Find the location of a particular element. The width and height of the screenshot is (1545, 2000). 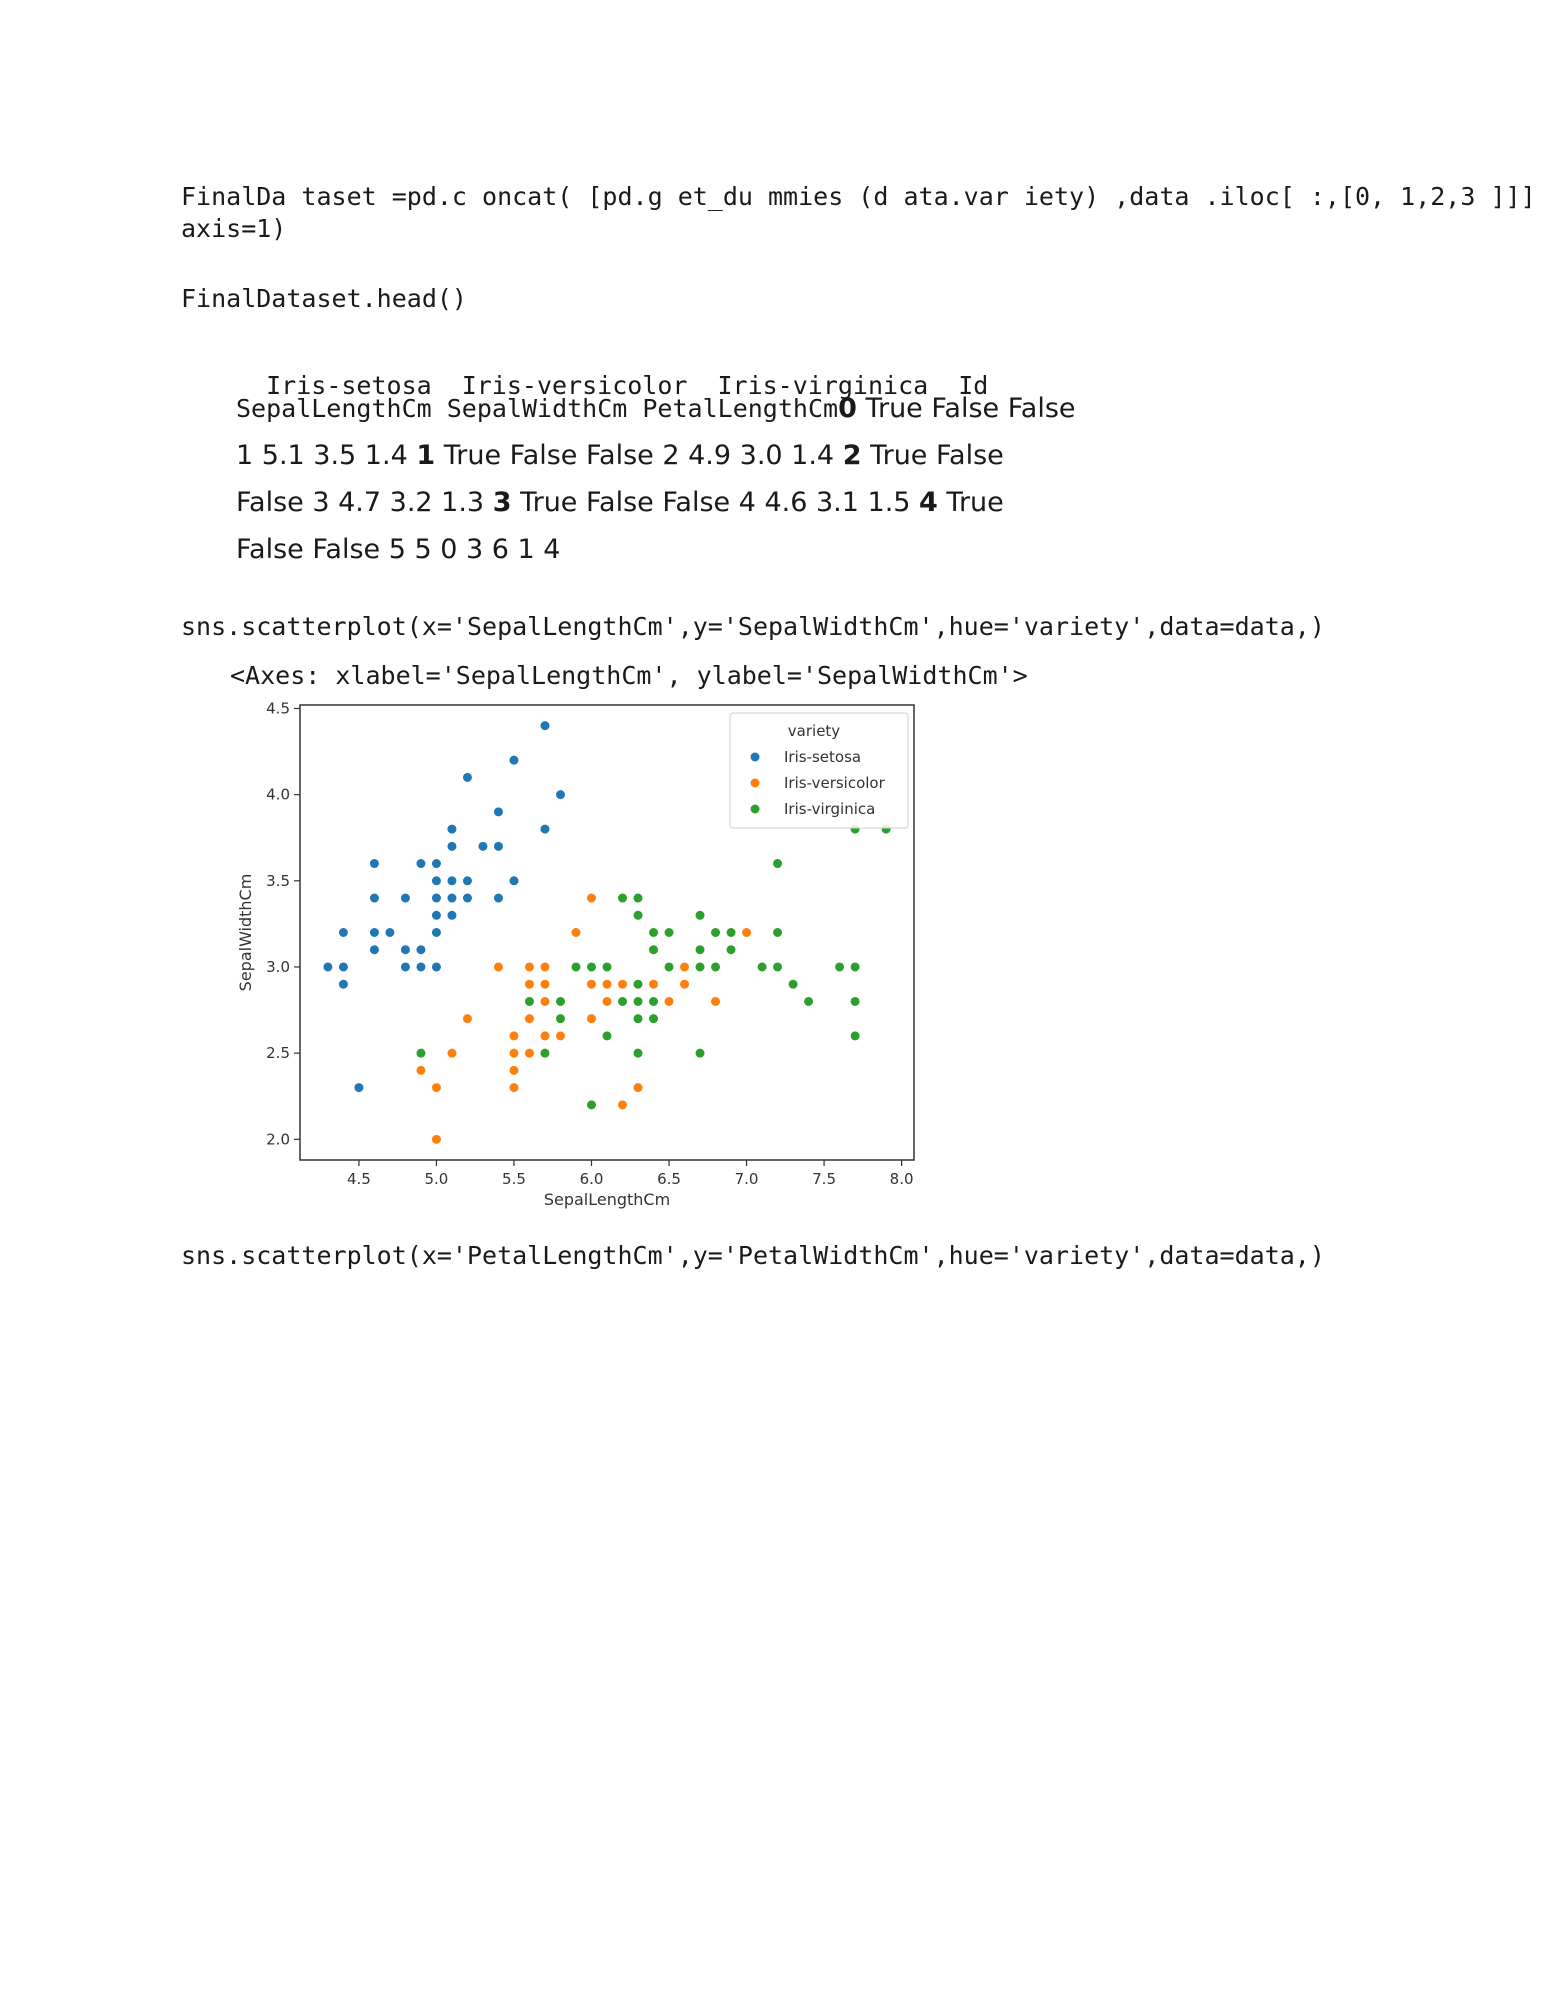

x-tick-label: 7.5 is located at coordinates (824, 1179).